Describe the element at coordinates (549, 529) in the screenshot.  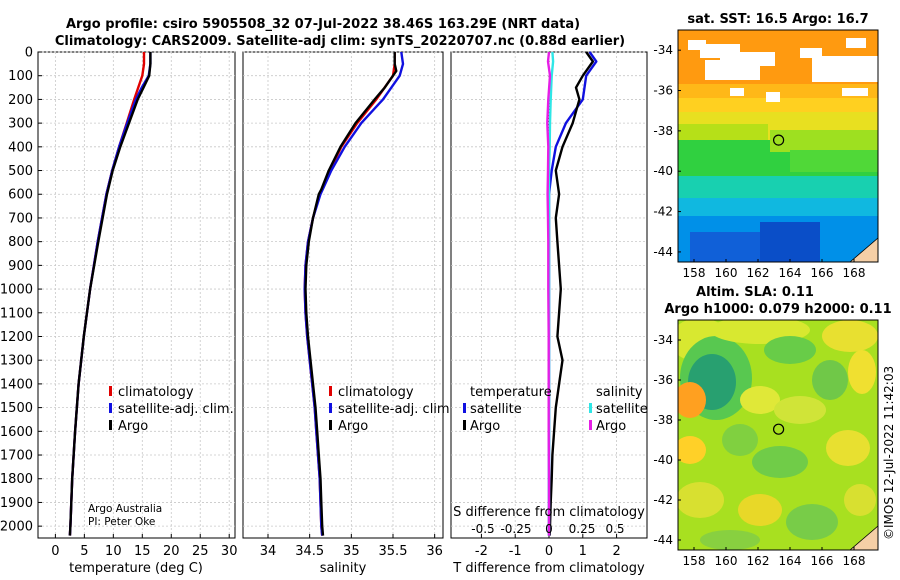
I see `s-tick-3: 0` at that location.